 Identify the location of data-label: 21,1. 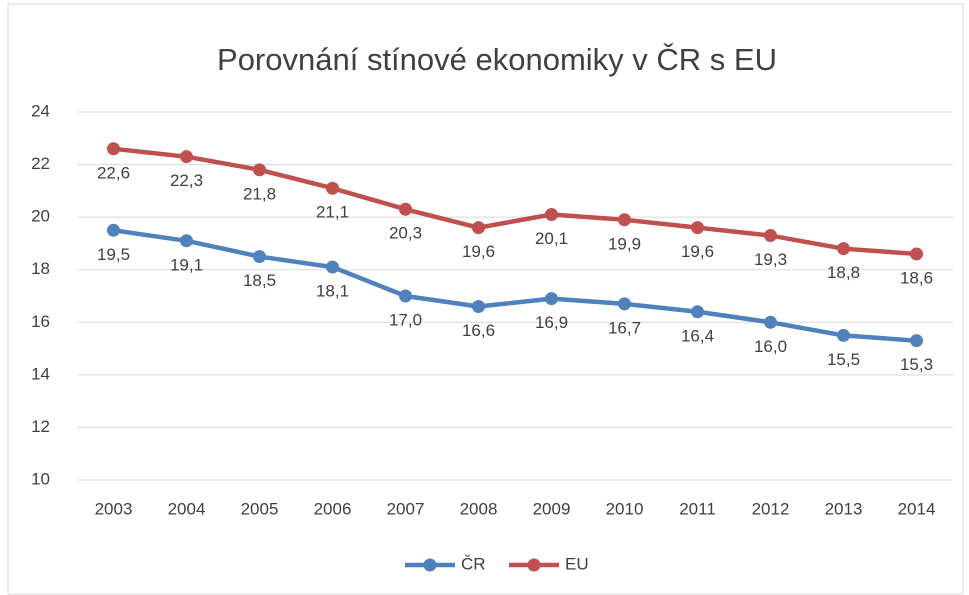
(332, 212).